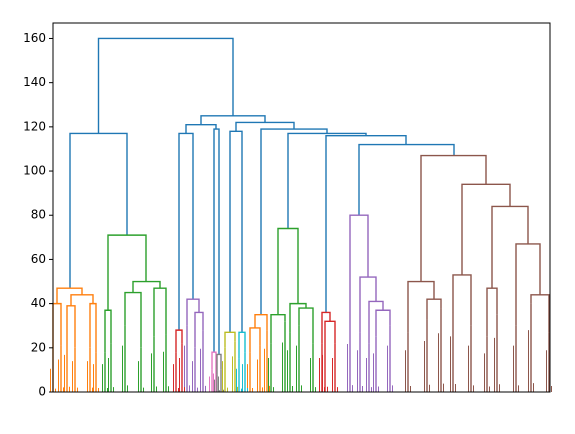 Image resolution: width=575 pixels, height=434 pixels. Describe the element at coordinates (34, 38) in the screenshot. I see `y-tick-label: 160` at that location.